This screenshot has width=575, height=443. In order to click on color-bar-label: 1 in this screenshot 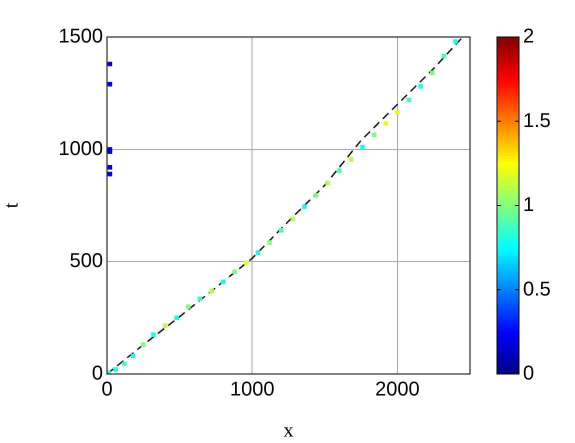, I will do `click(528, 205)`.